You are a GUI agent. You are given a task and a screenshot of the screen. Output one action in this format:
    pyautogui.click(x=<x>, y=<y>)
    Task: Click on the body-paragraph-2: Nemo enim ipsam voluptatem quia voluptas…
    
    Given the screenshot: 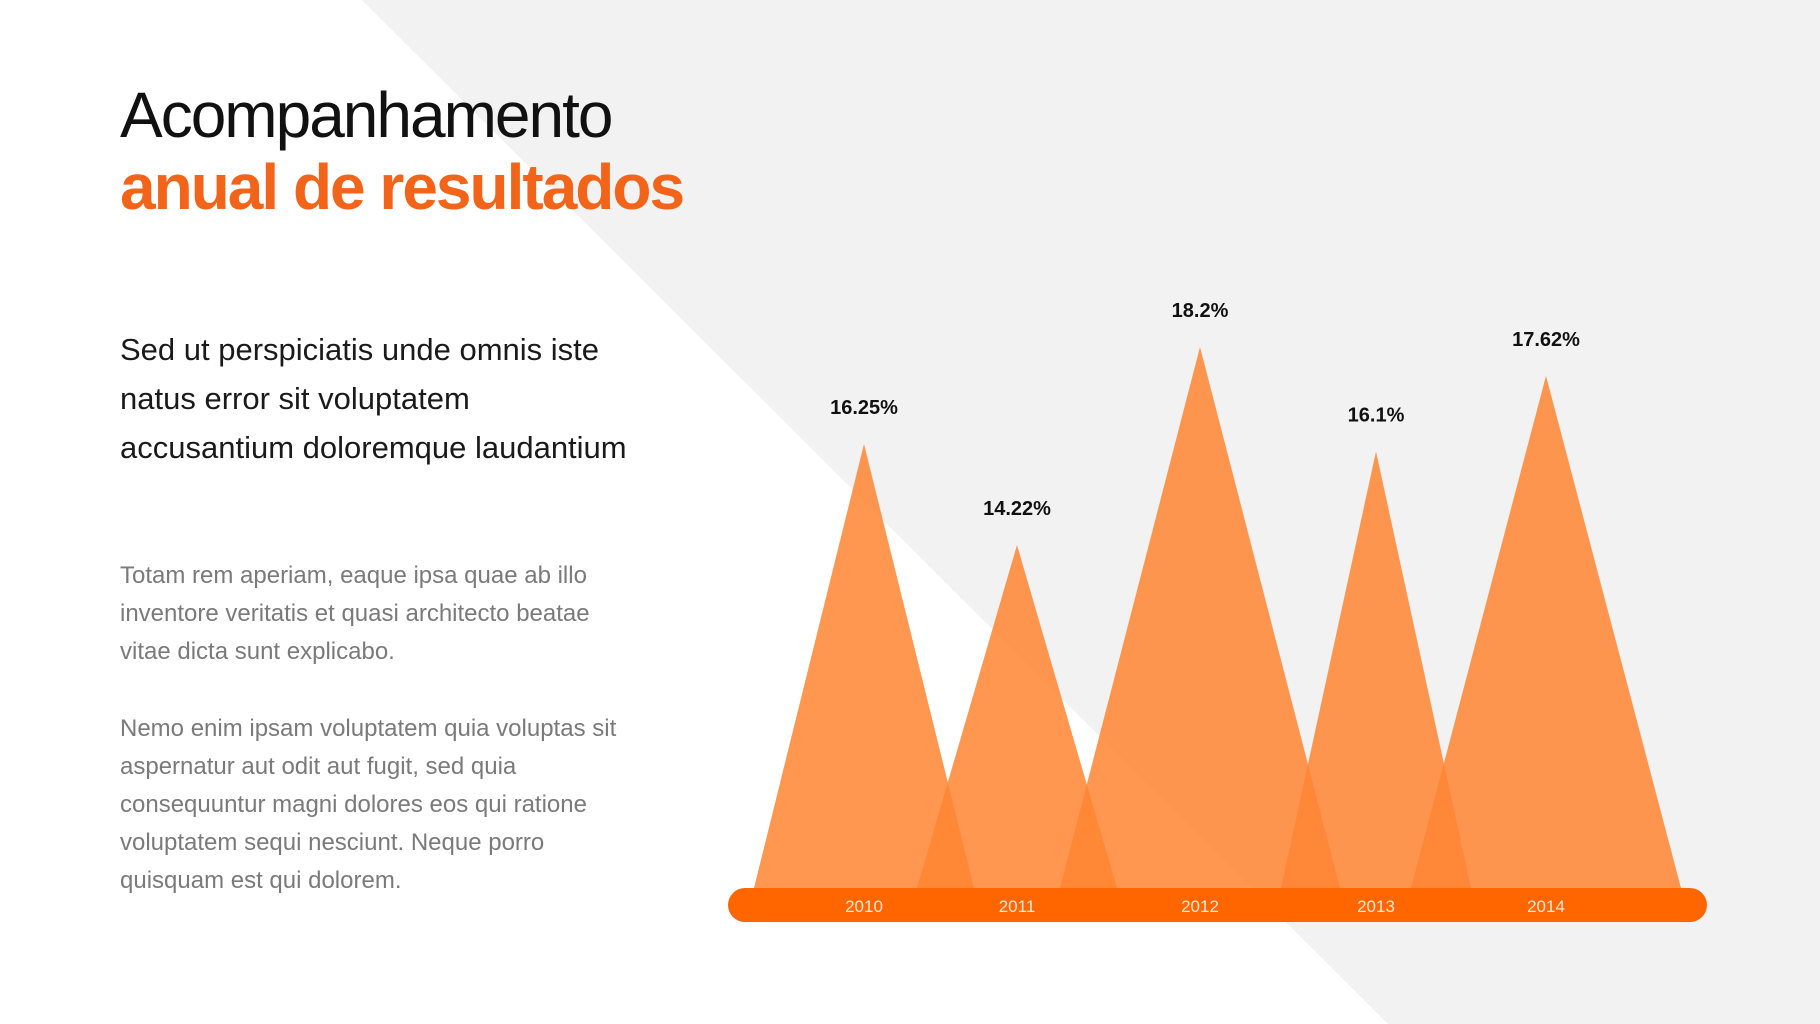 What is the action you would take?
    pyautogui.click(x=368, y=804)
    